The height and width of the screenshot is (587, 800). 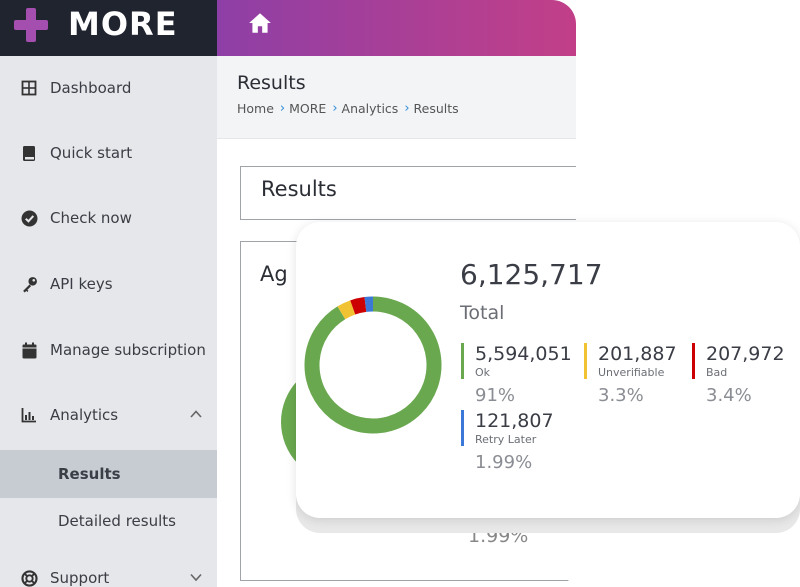 What do you see at coordinates (117, 521) in the screenshot?
I see `sidebar-subitem-label: Detailed results` at bounding box center [117, 521].